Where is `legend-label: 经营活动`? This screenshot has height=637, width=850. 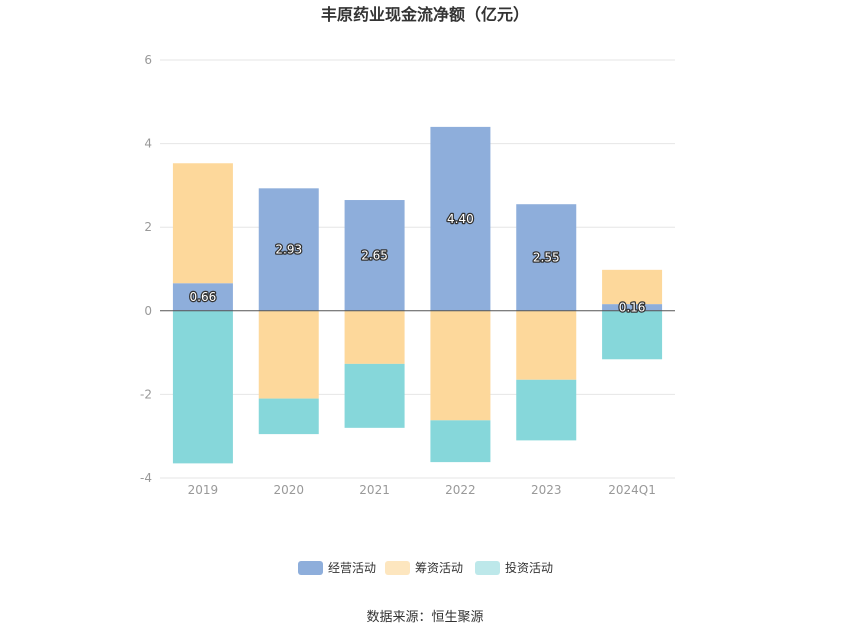 legend-label: 经营活动 is located at coordinates (352, 568).